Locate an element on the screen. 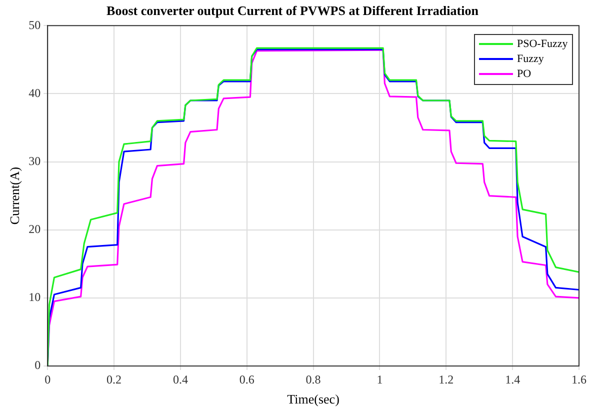 This screenshot has height=414, width=595. y-tick-label: 20 is located at coordinates (34, 229).